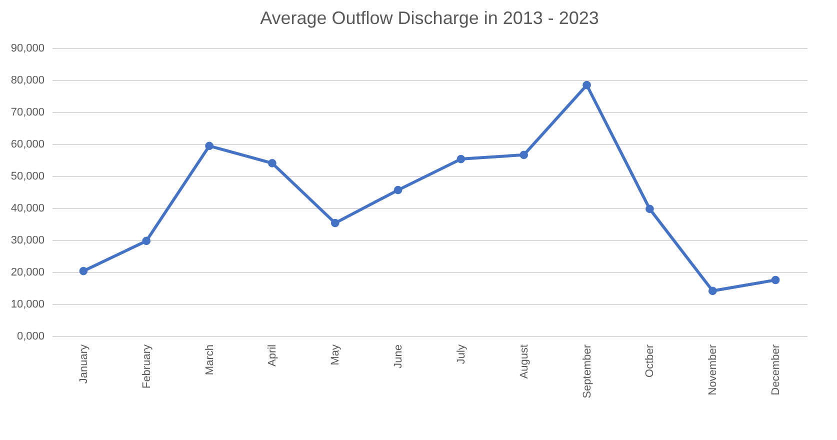 Image resolution: width=837 pixels, height=440 pixels. I want to click on x-tick-label: August, so click(524, 361).